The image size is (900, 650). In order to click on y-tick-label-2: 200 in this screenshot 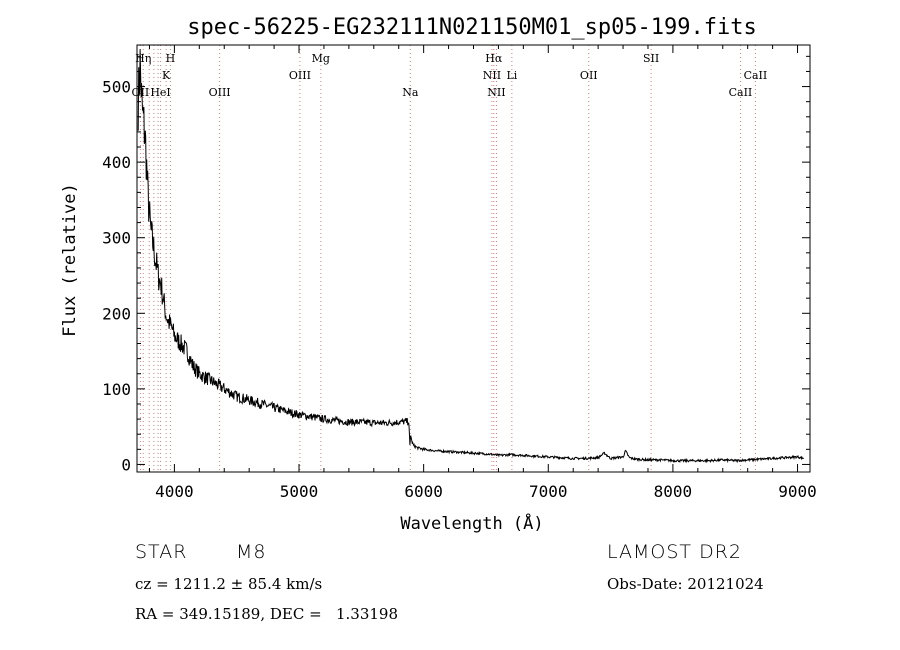, I will do `click(116, 313)`.